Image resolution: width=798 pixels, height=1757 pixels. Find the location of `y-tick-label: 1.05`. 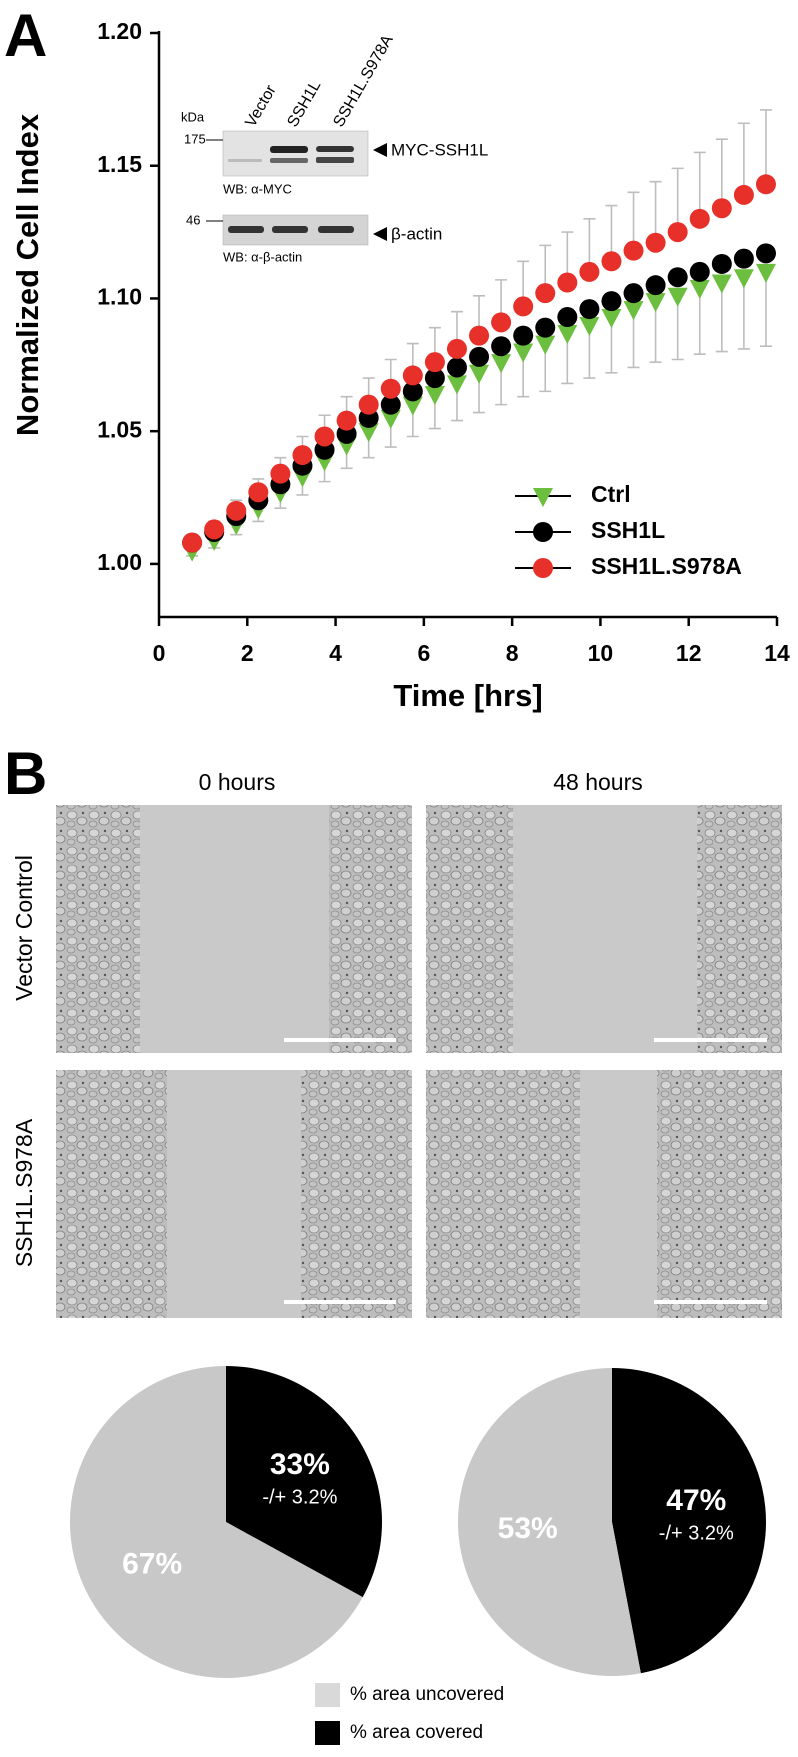

y-tick-label: 1.05 is located at coordinates (119, 429).